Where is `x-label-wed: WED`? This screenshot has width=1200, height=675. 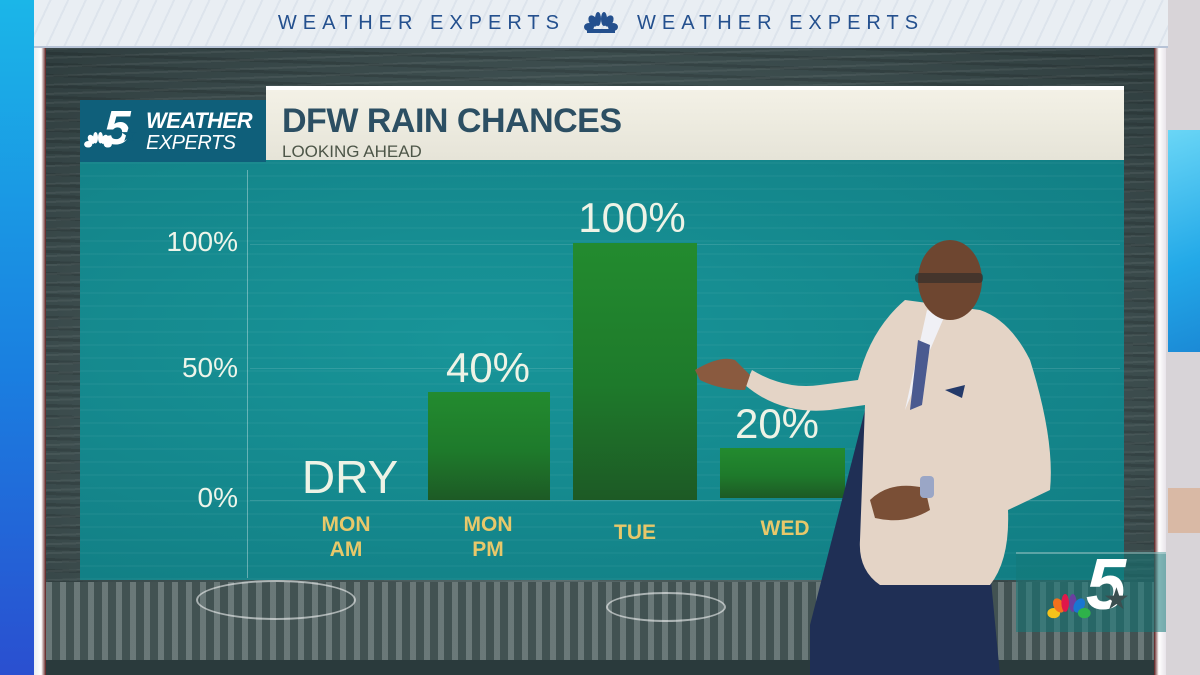
x-label-wed: WED is located at coordinates (785, 528).